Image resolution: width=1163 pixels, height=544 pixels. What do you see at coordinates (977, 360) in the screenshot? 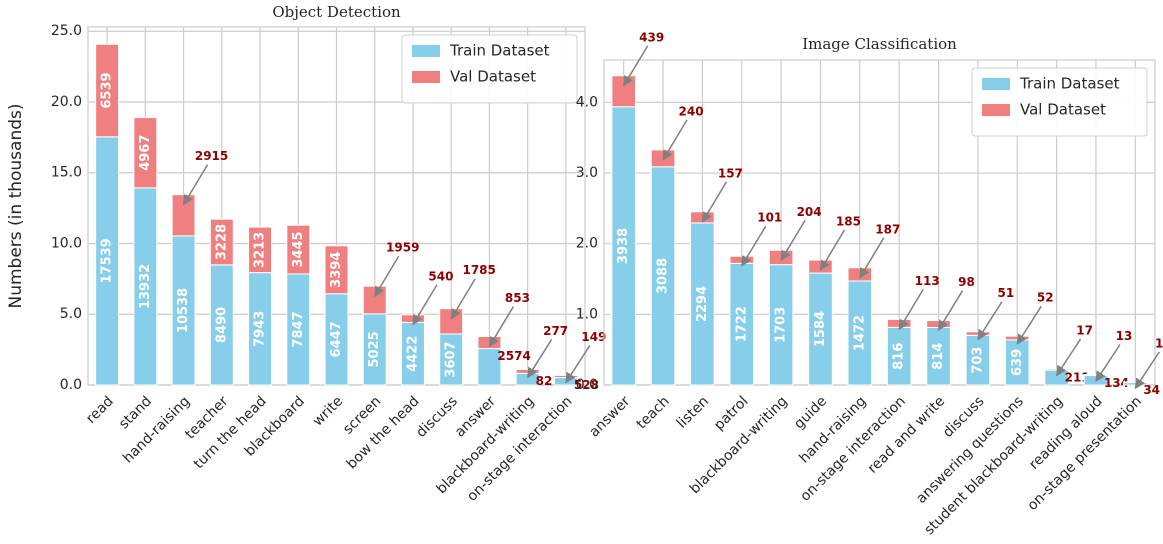
I see `bar-label: 703` at bounding box center [977, 360].